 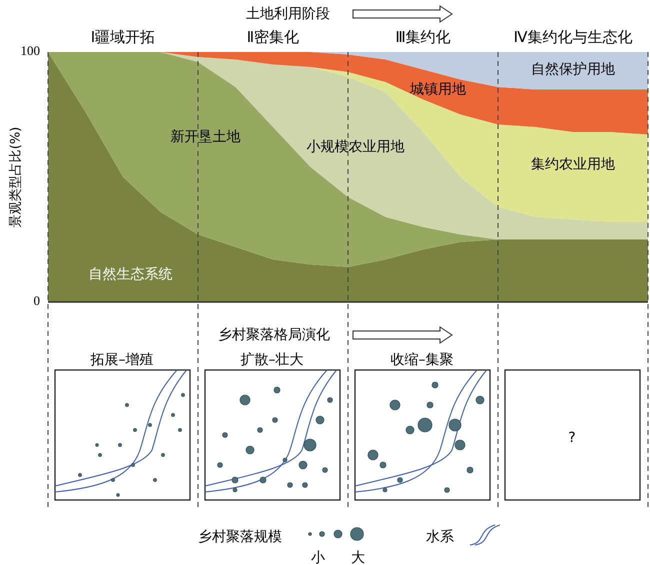 What do you see at coordinates (130, 274) in the screenshot?
I see `series-label: 自然生态系统` at bounding box center [130, 274].